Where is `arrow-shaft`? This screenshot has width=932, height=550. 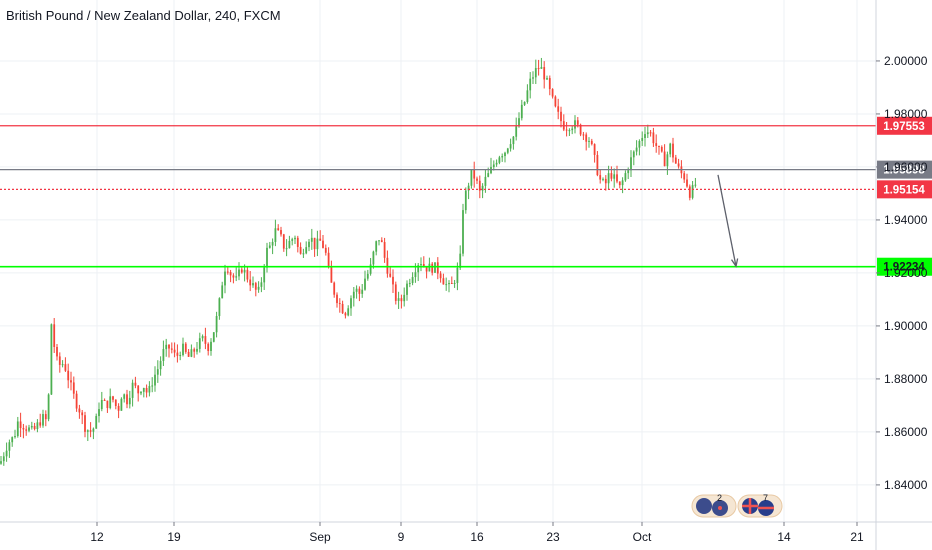
arrow-shaft is located at coordinates (727, 220).